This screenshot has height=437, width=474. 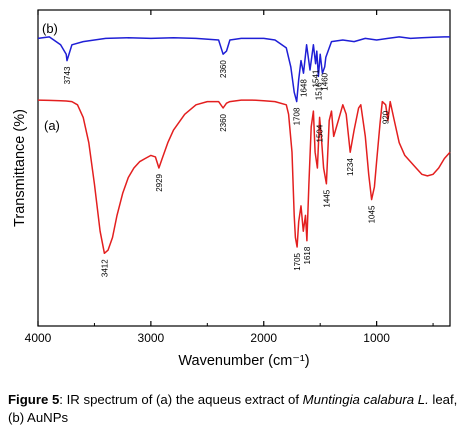 What do you see at coordinates (316, 78) in the screenshot?
I see `peak-label: 1541` at bounding box center [316, 78].